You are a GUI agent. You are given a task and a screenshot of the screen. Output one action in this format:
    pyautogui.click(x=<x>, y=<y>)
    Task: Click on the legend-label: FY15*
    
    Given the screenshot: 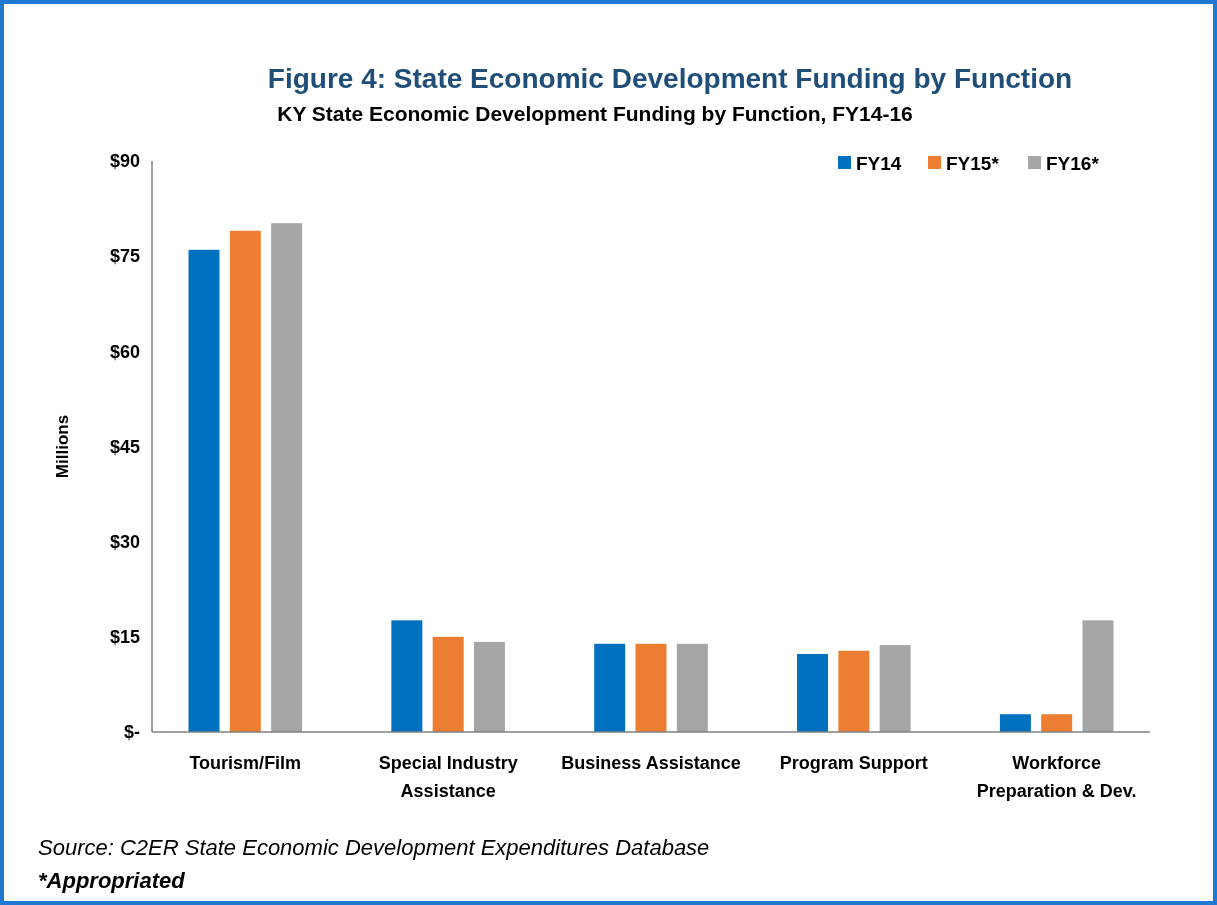 What is the action you would take?
    pyautogui.click(x=973, y=163)
    